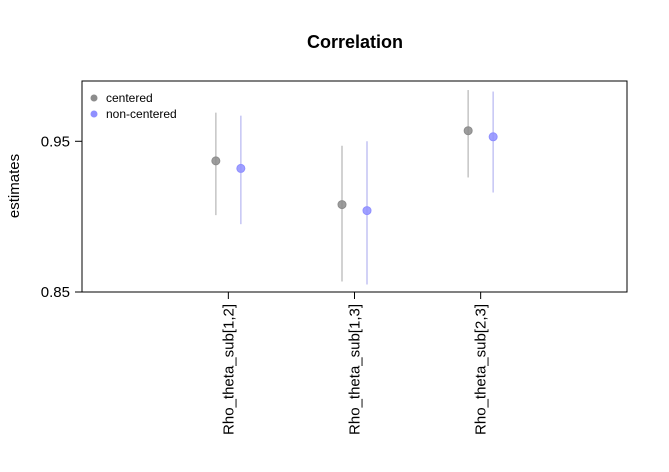  What do you see at coordinates (355, 369) in the screenshot?
I see `x-tick-label: Rho_theta_sub[1,3]` at bounding box center [355, 369].